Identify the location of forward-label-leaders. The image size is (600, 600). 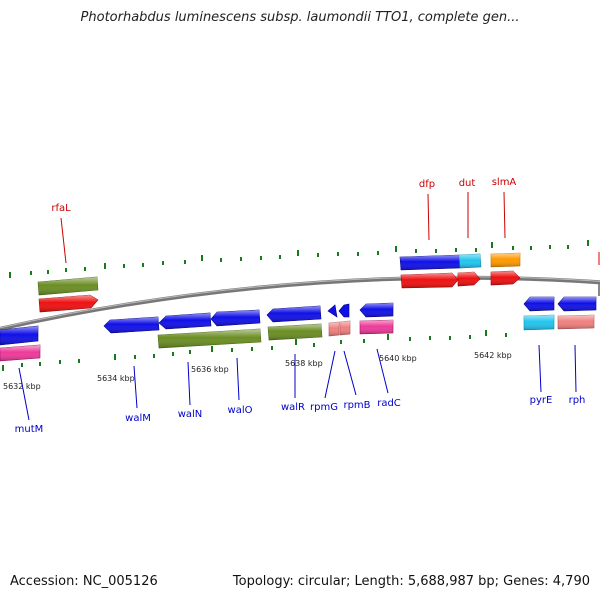
(283, 227).